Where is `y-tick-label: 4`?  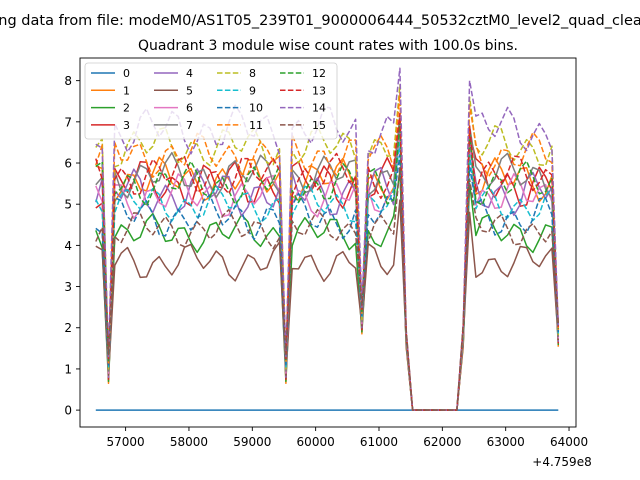 y-tick-label: 4 is located at coordinates (68, 246).